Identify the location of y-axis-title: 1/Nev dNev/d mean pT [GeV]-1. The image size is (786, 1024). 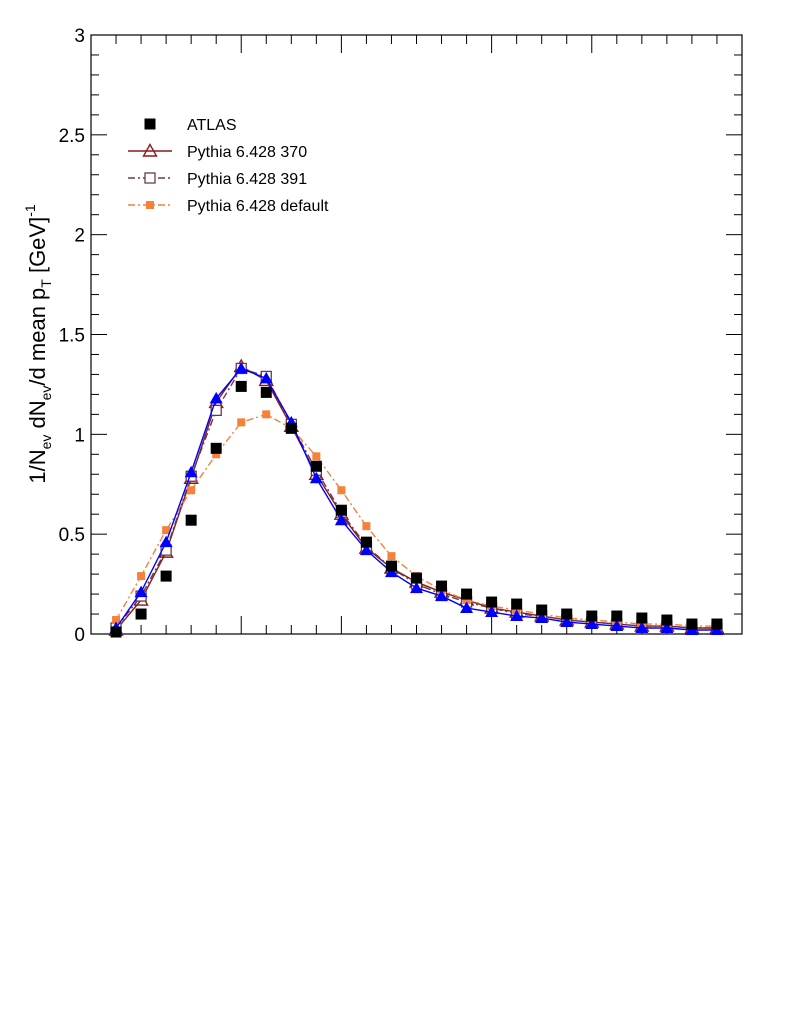
(38, 344).